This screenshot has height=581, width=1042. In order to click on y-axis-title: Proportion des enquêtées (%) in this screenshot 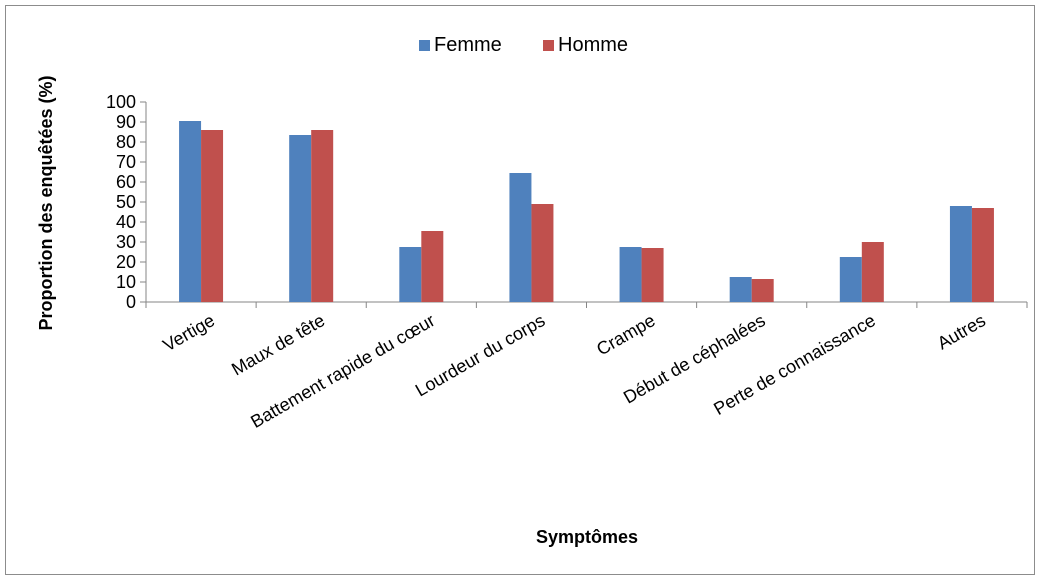, I will do `click(46, 202)`.